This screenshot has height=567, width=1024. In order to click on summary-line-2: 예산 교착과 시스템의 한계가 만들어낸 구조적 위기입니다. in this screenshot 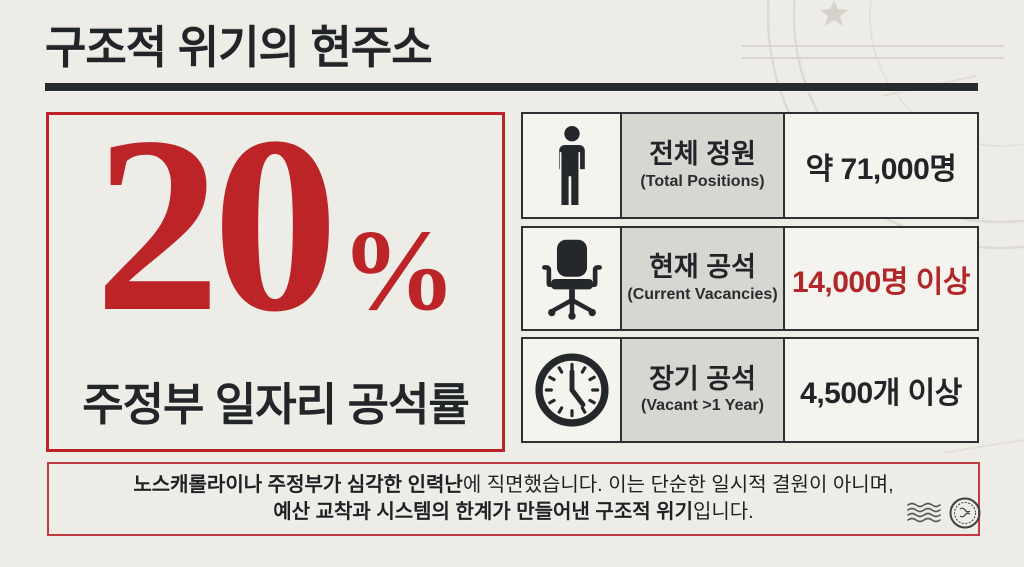, I will do `click(513, 512)`.